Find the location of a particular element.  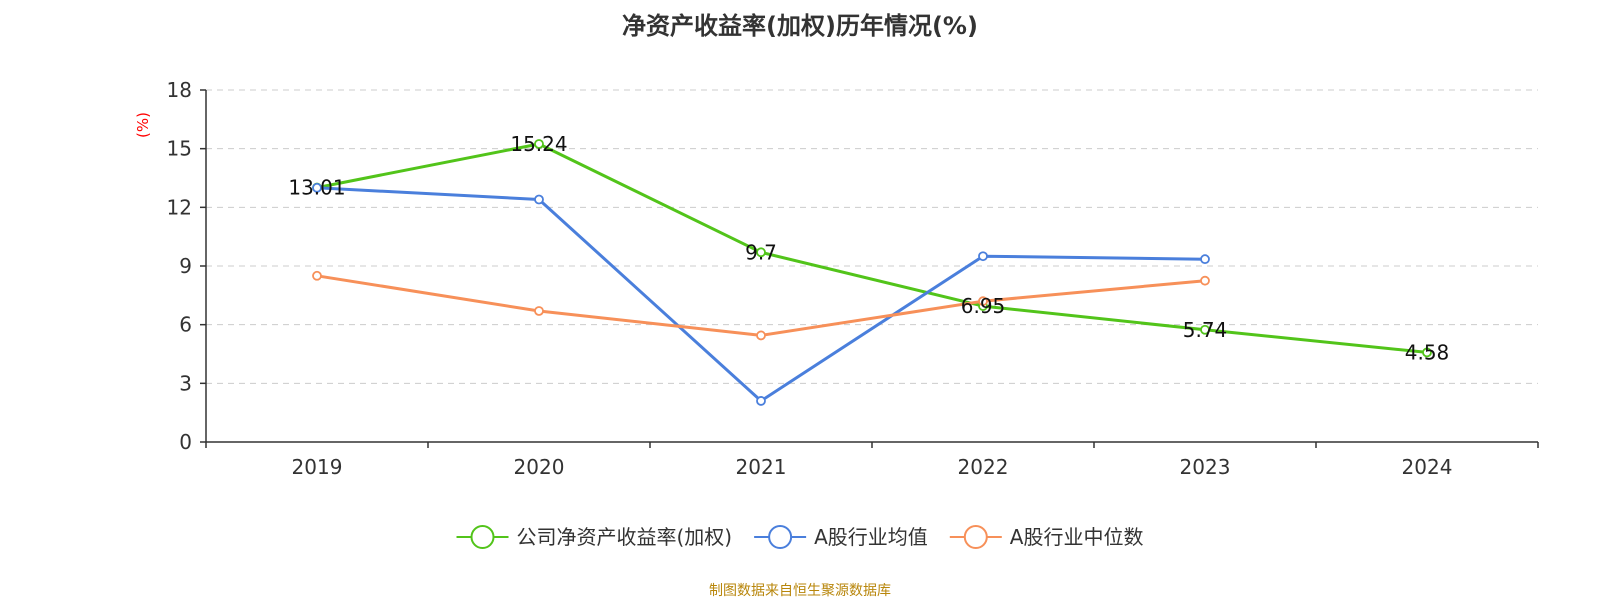

y-tick-label: 0 is located at coordinates (185, 442).